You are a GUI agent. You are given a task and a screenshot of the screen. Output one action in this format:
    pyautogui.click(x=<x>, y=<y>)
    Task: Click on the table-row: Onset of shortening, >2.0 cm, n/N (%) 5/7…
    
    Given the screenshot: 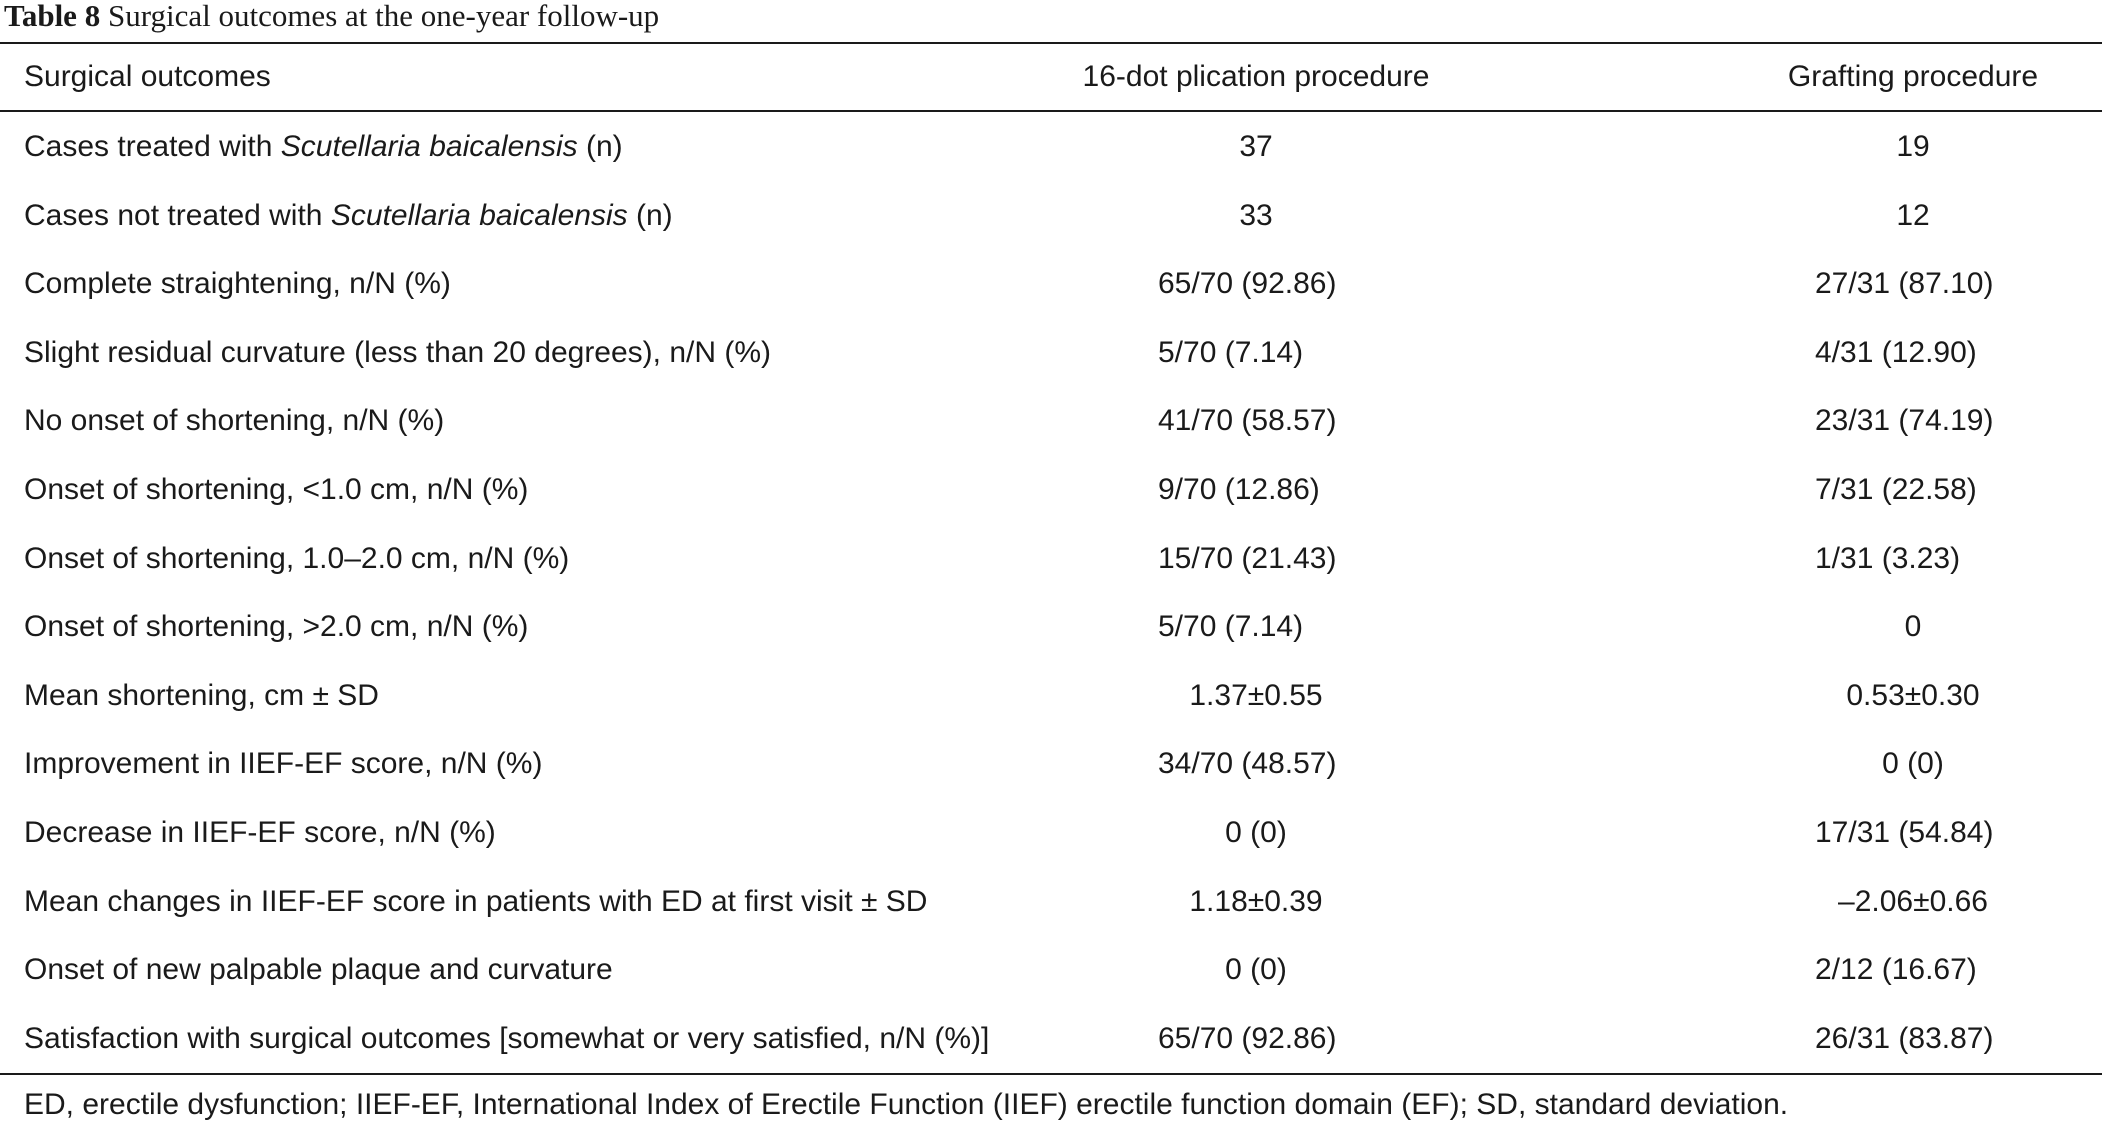 What is the action you would take?
    pyautogui.click(x=1051, y=626)
    